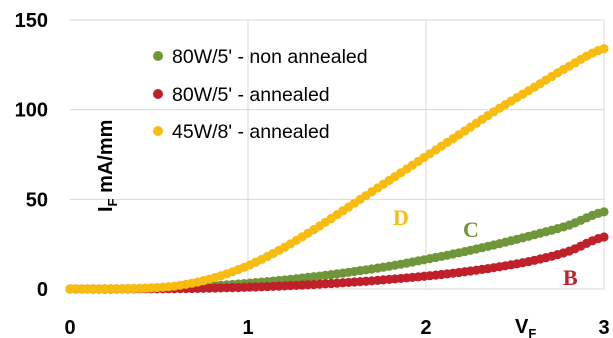 This screenshot has height=338, width=613. I want to click on y-tick-label: 50, so click(37, 200).